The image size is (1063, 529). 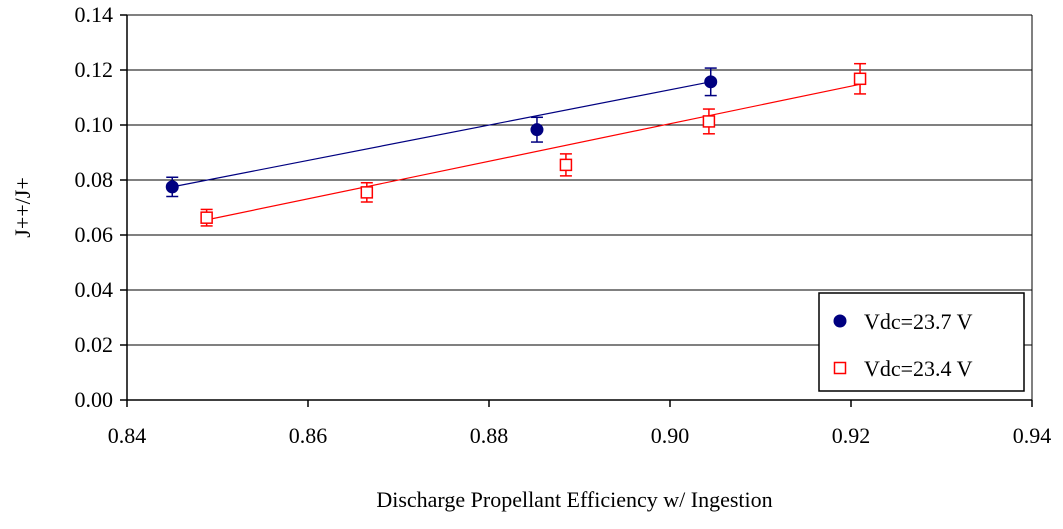 I want to click on y-tick-label: 0.08, so click(x=94, y=179).